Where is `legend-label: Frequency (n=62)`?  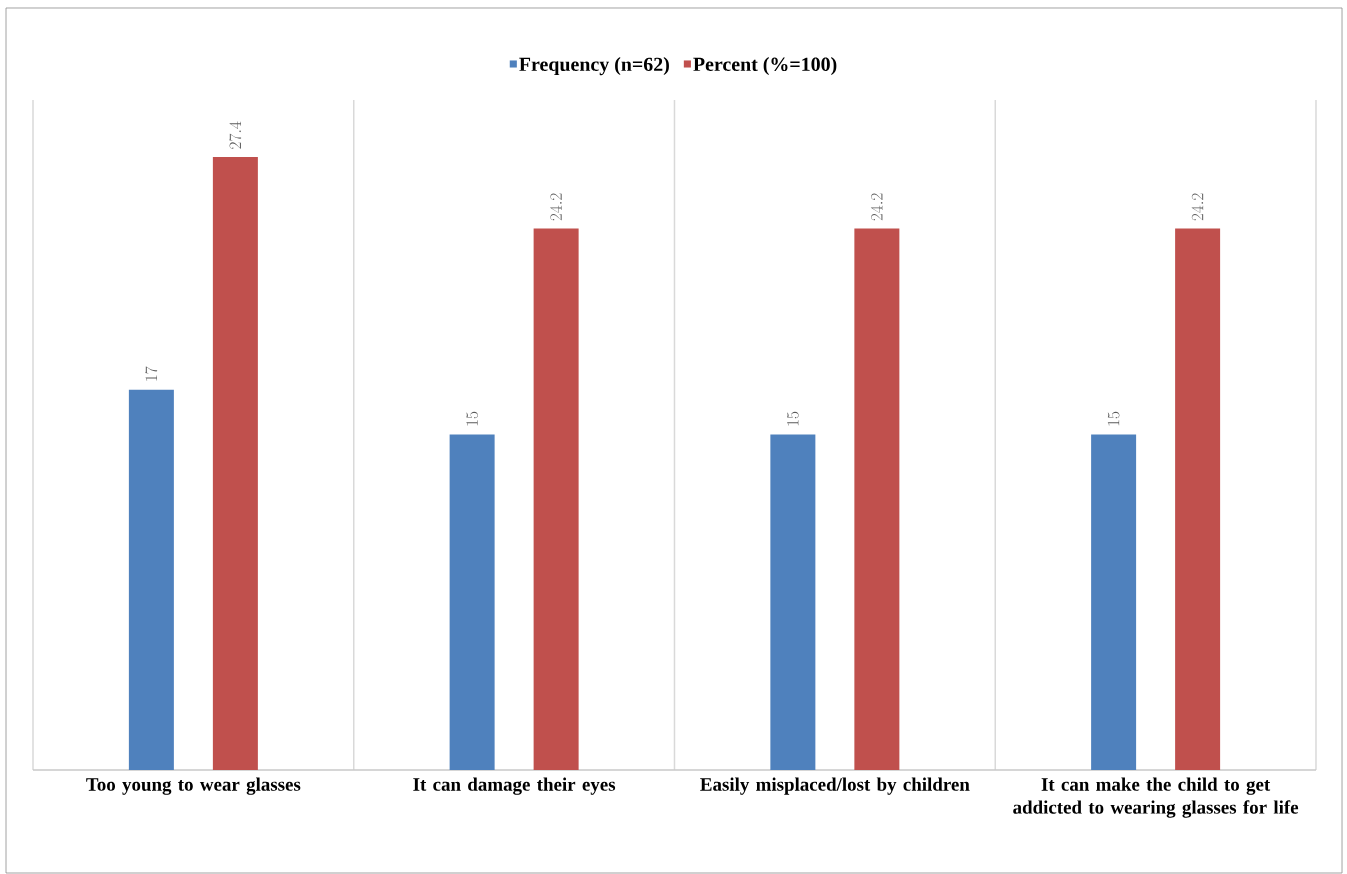
legend-label: Frequency (n=62) is located at coordinates (594, 66).